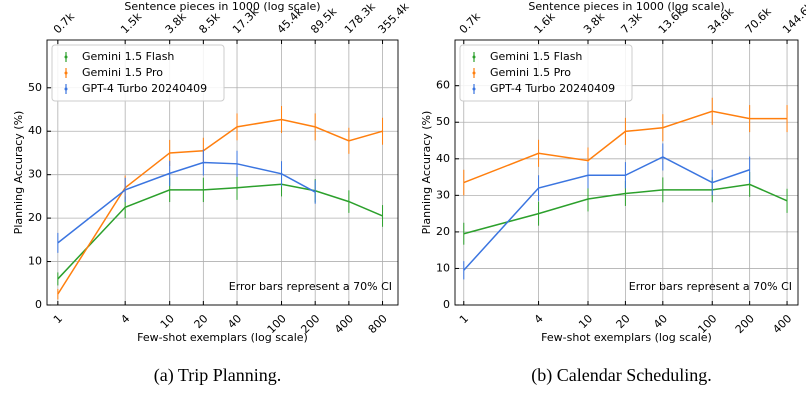 The image size is (806, 394). I want to click on x2-tick-label: 7.3k, so click(631, 23).